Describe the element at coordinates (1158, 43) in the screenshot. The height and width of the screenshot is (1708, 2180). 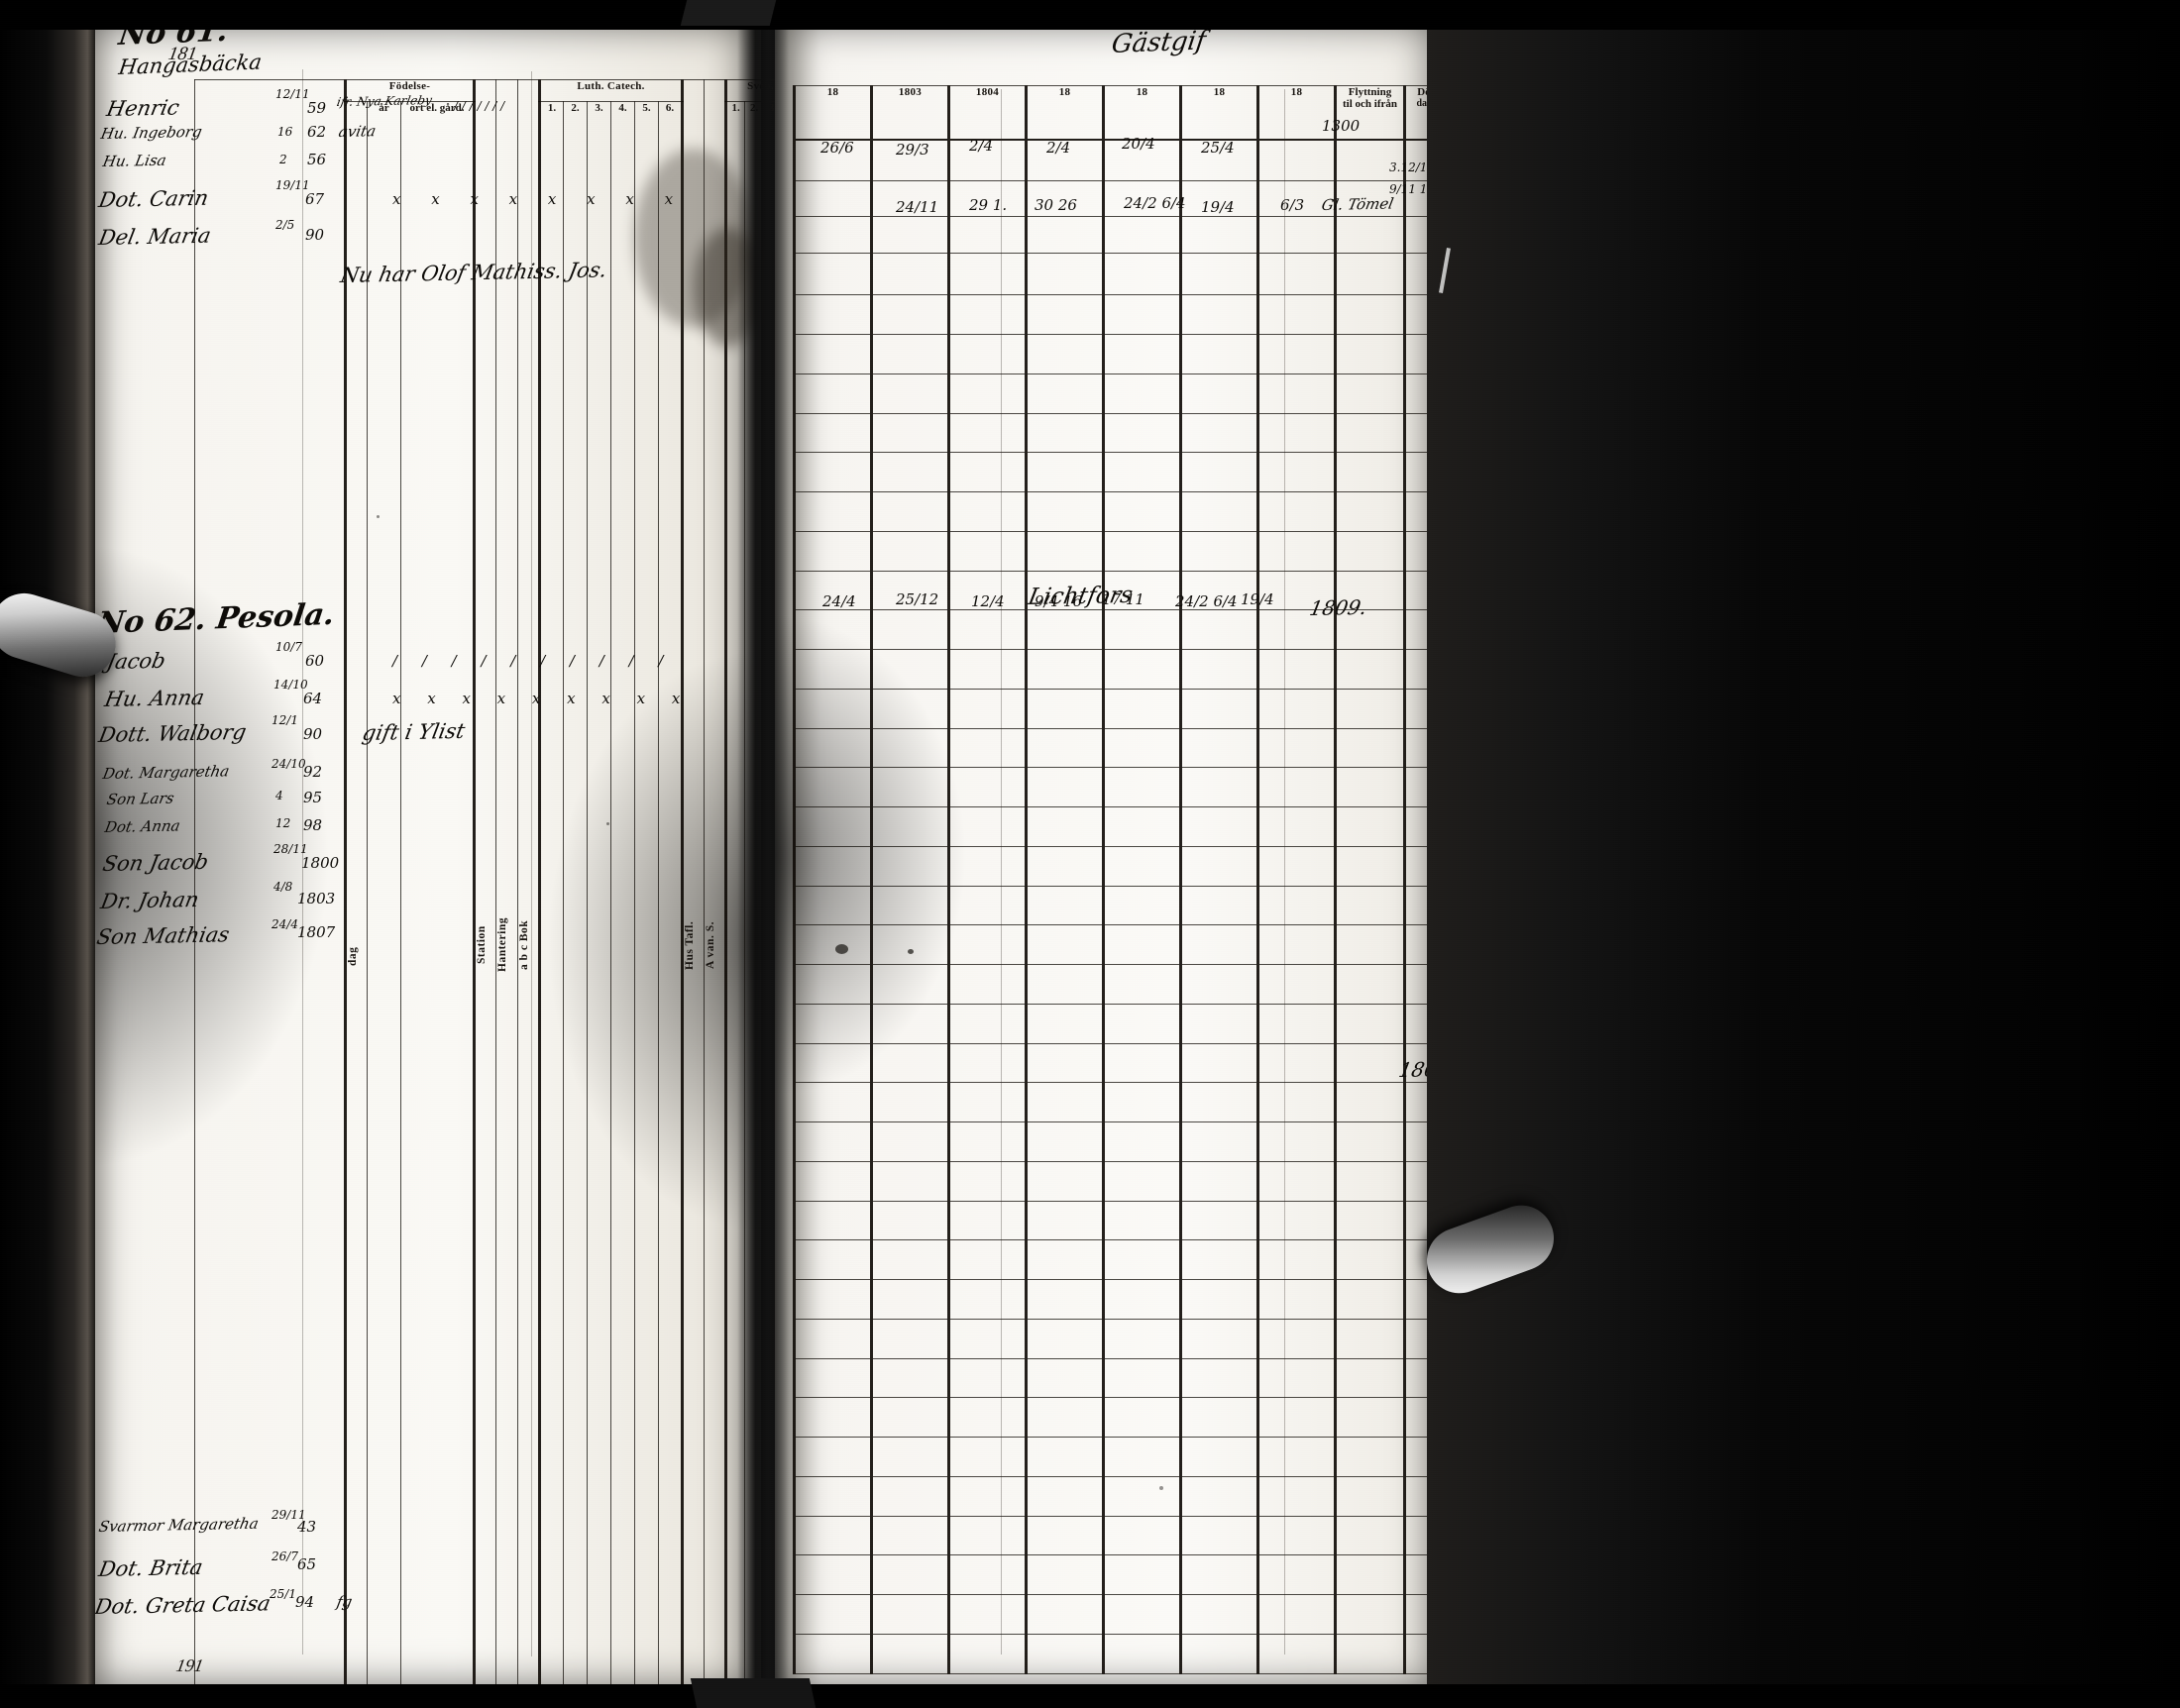
I see `right-page-heading: Gästgif` at that location.